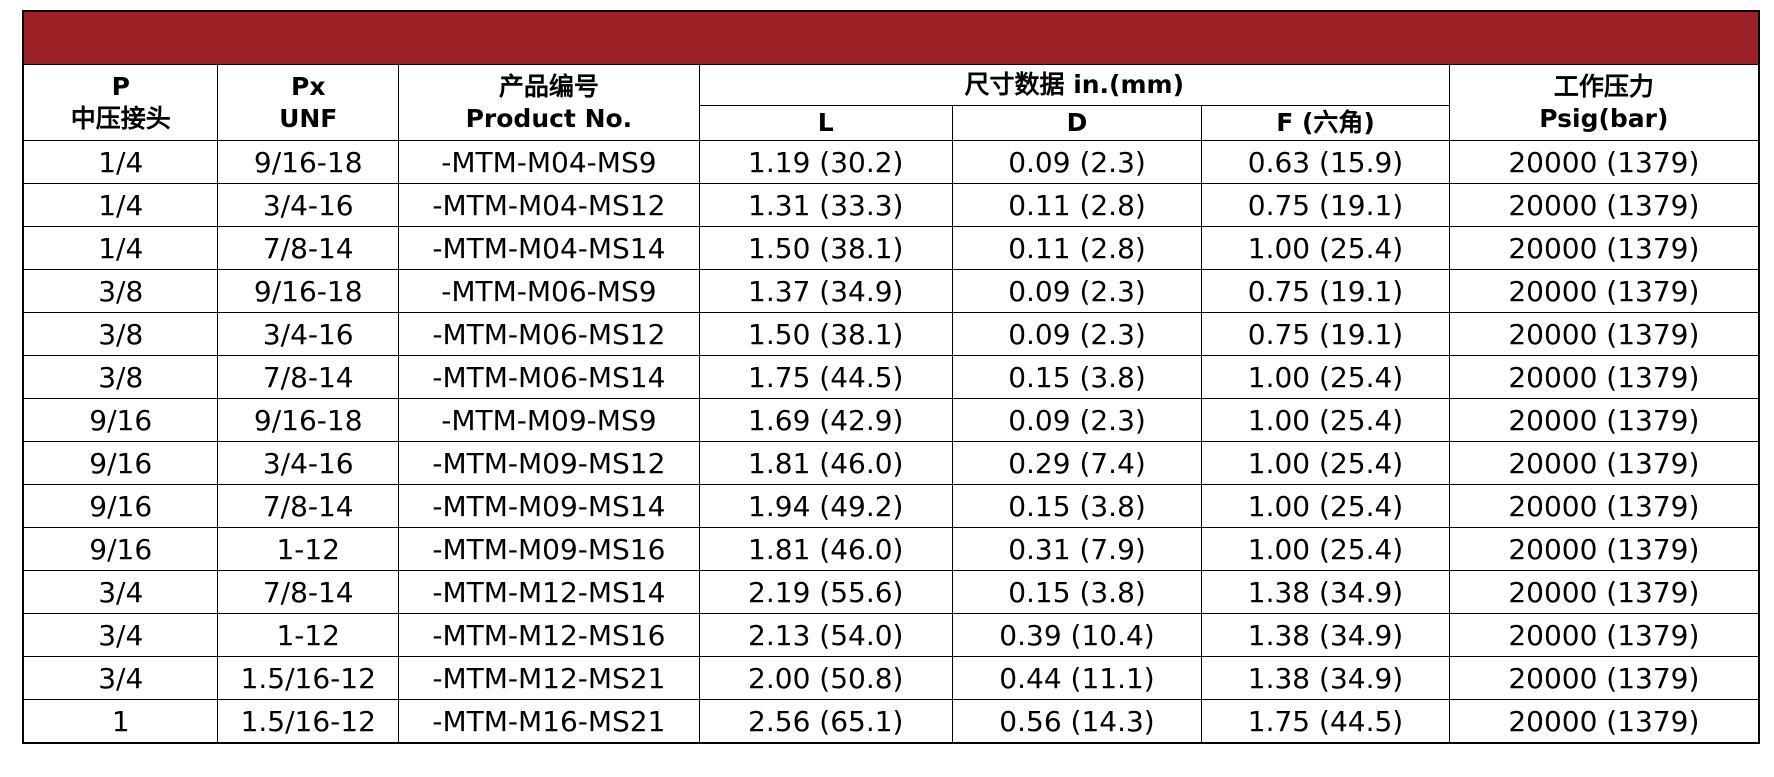 The height and width of the screenshot is (777, 1774). What do you see at coordinates (1325, 162) in the screenshot?
I see `cell-f: 0.63 (15.9)` at bounding box center [1325, 162].